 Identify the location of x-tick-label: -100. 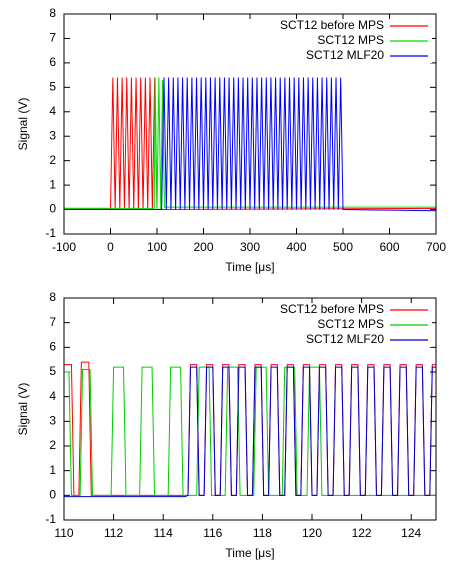
(64, 247).